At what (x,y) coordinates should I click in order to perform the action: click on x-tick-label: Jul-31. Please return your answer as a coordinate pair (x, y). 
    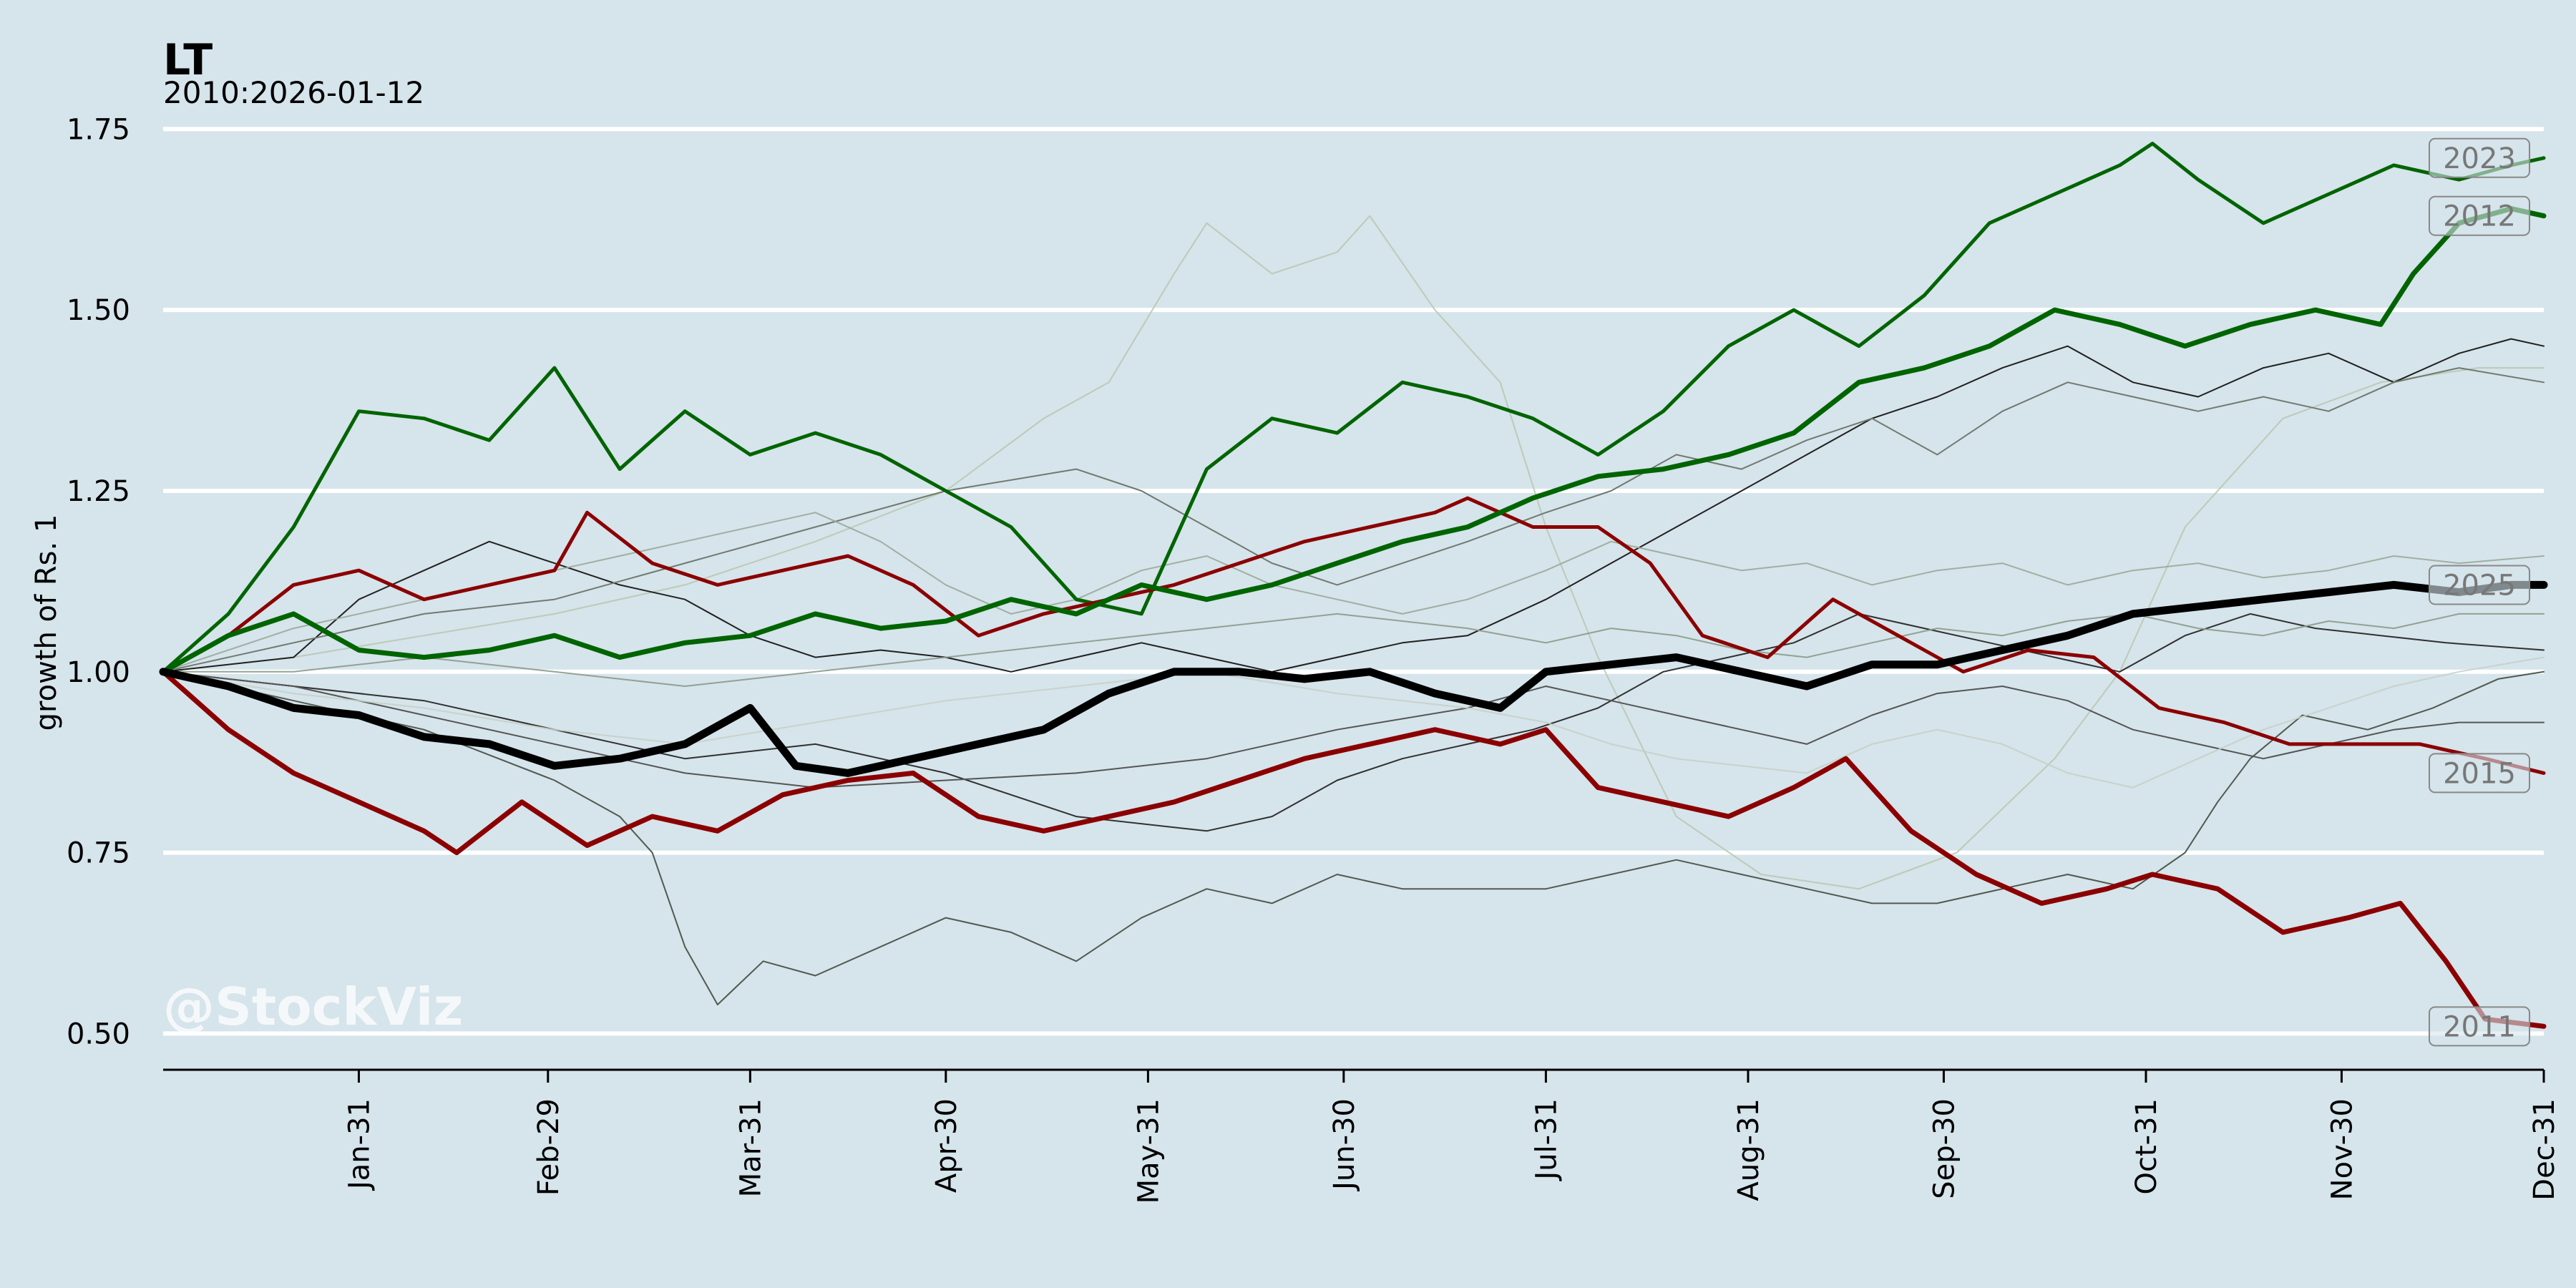
    Looking at the image, I should click on (1546, 1140).